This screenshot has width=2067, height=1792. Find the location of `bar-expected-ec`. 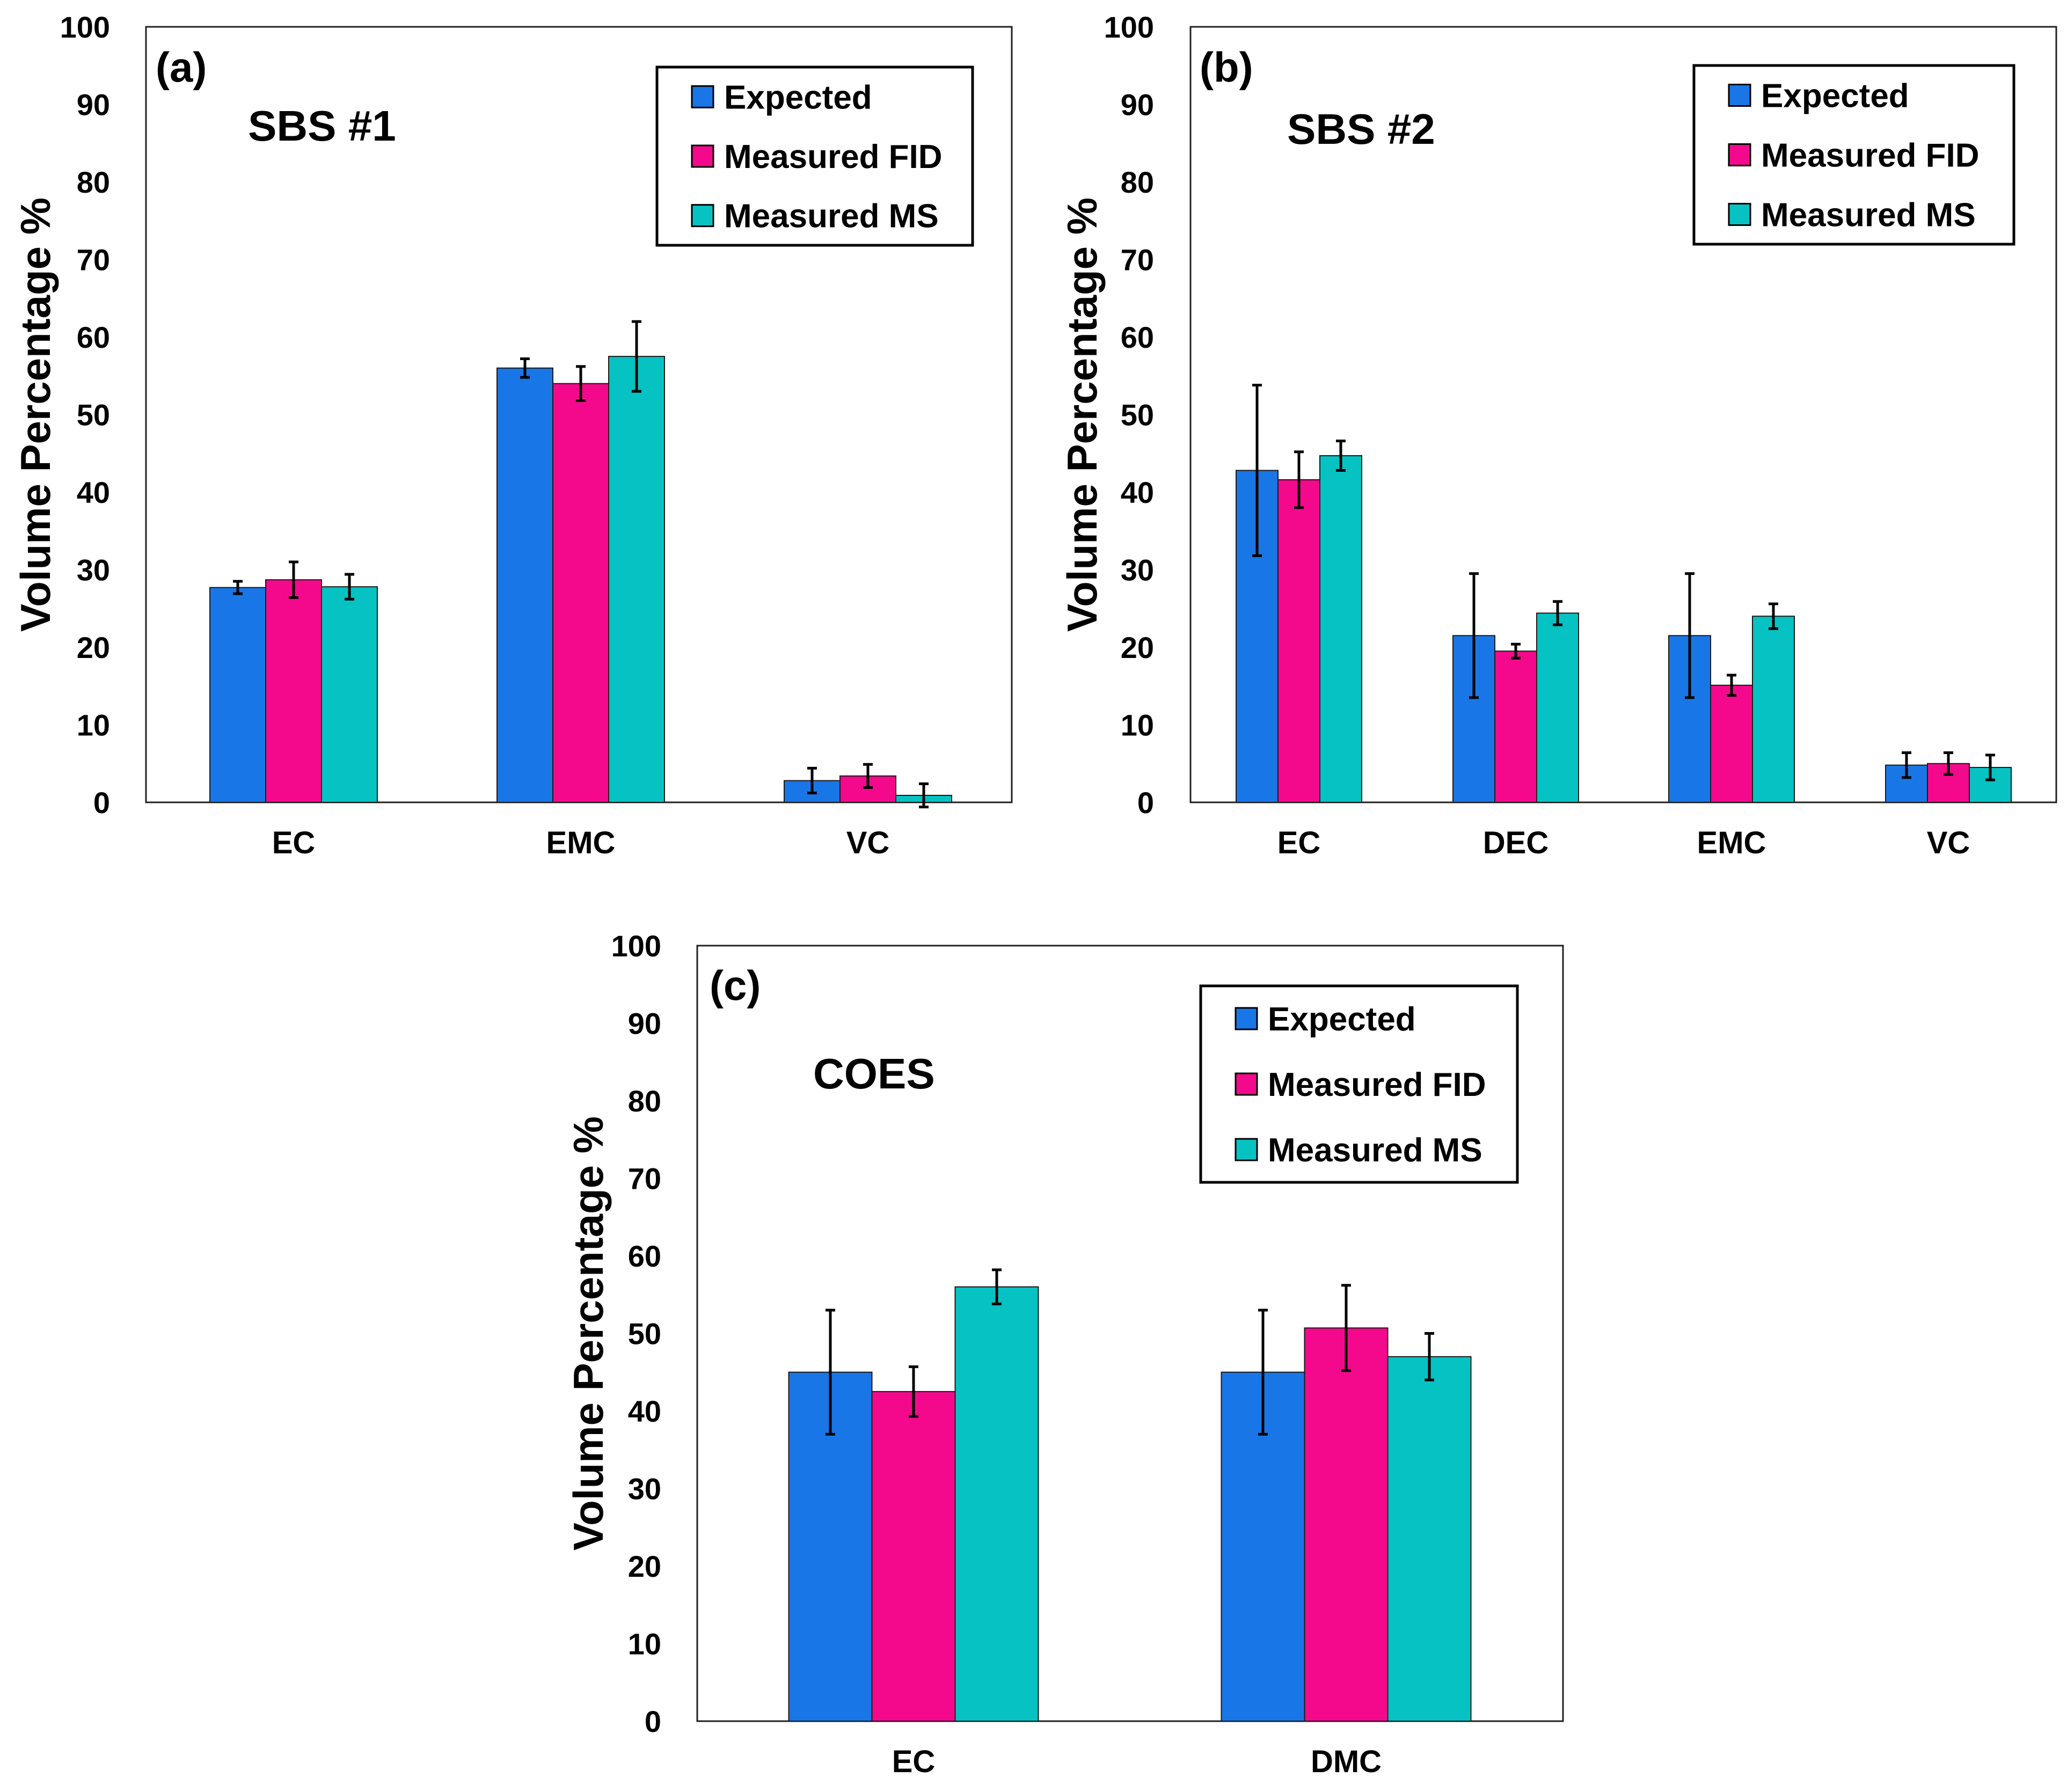

bar-expected-ec is located at coordinates (237, 695).